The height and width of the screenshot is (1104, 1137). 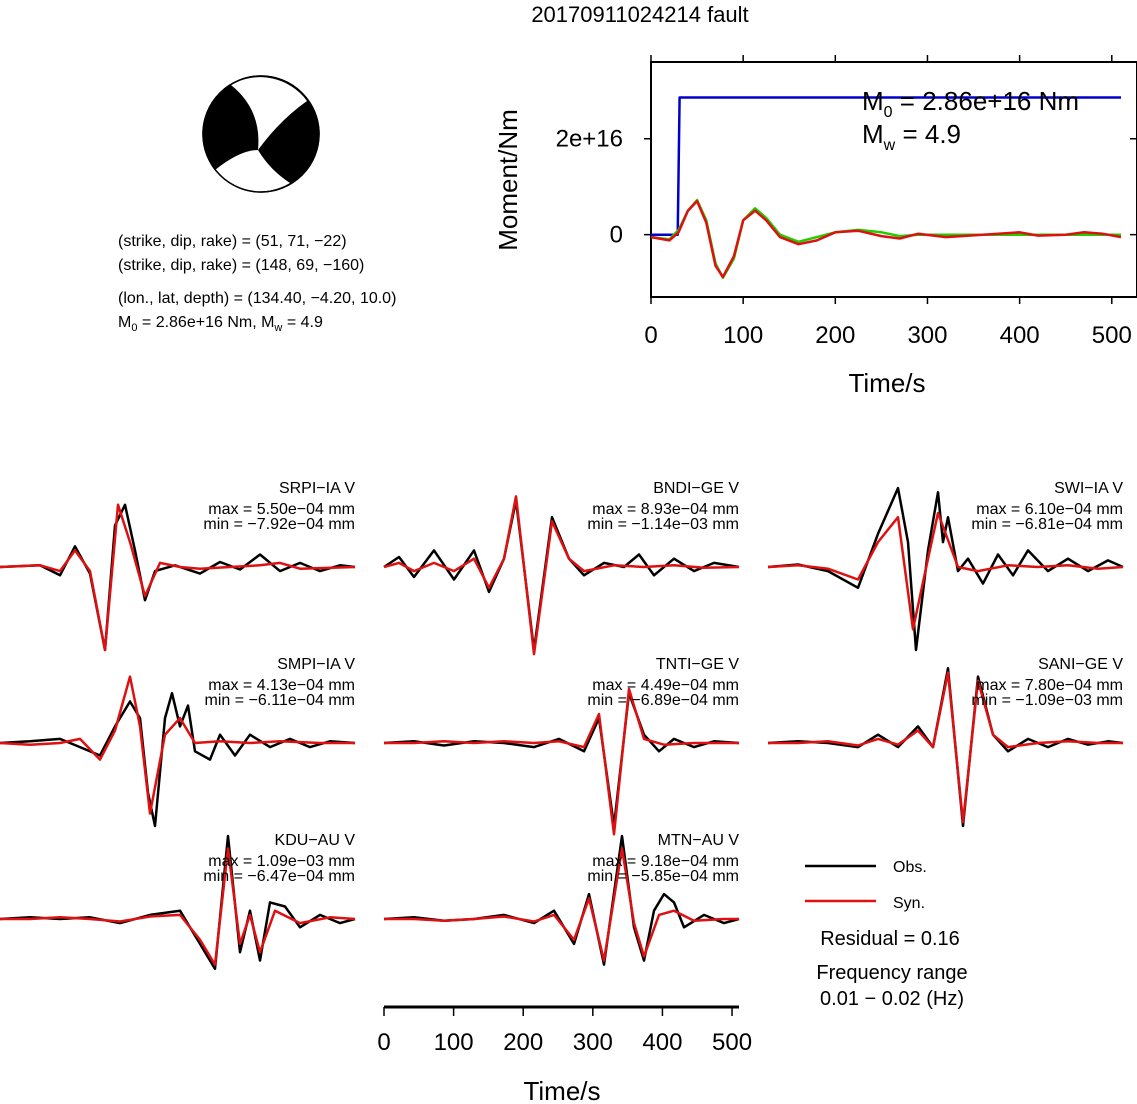 I want to click on page-title: 20170911024214 fault, so click(x=639, y=14).